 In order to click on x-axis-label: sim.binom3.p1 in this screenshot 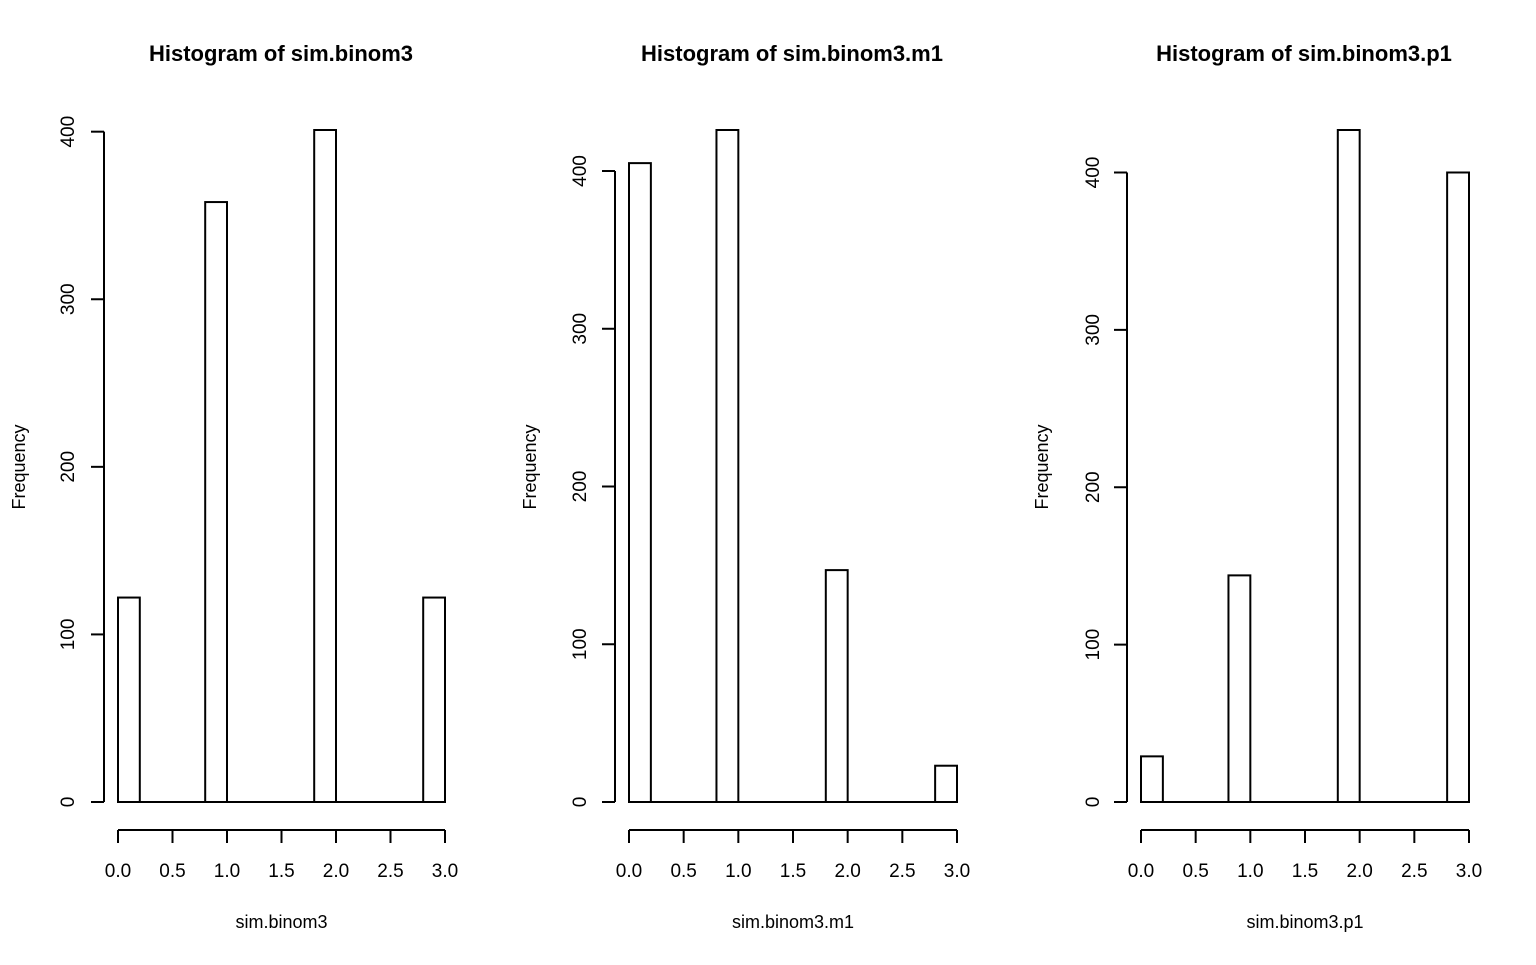, I will do `click(1304, 922)`.